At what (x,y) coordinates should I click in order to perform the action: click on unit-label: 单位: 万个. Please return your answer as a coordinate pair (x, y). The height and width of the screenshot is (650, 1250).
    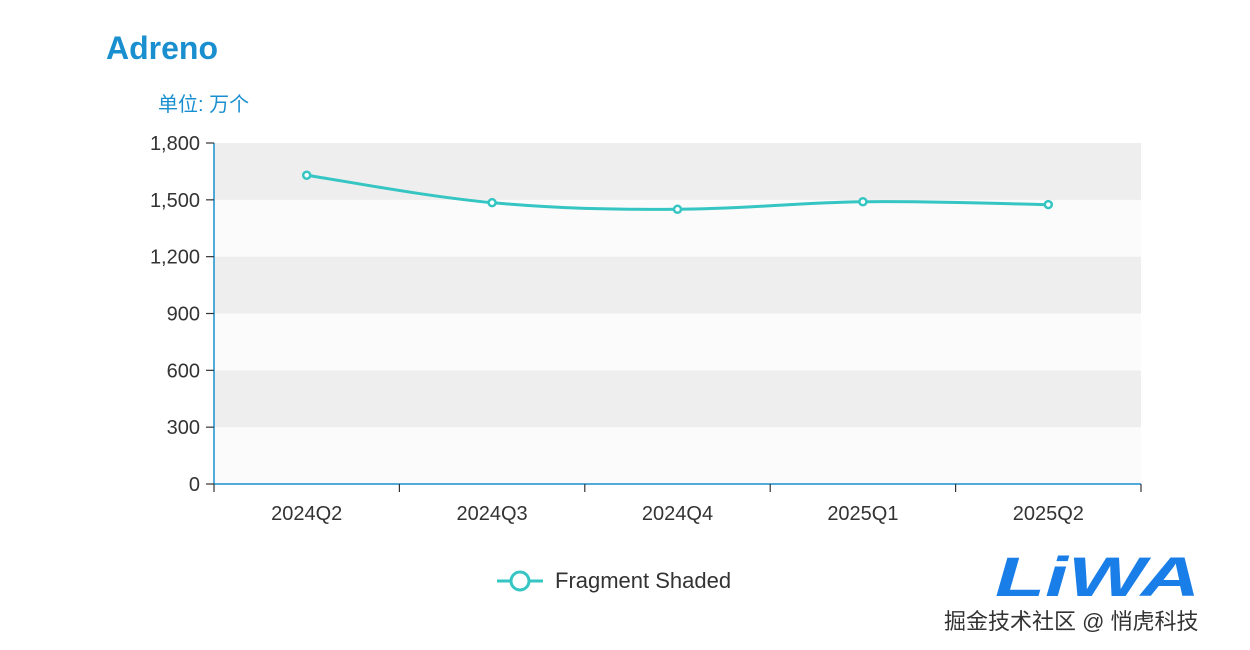
    Looking at the image, I should click on (204, 105).